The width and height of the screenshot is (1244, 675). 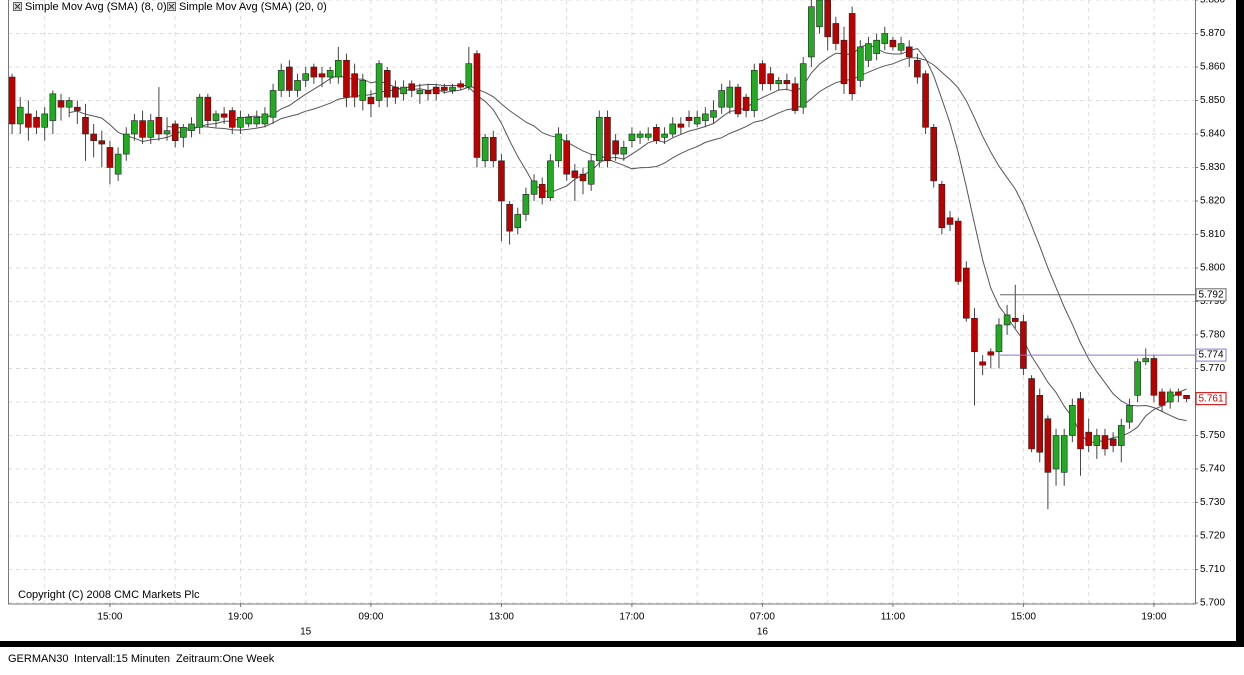 I want to click on y-tick-label: 5.770, so click(x=1212, y=368).